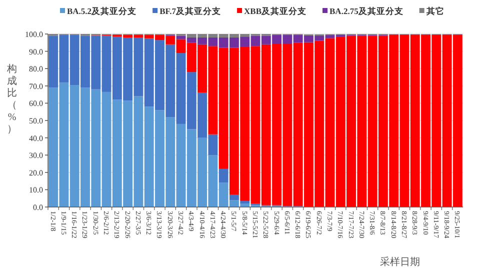 This screenshot has height=275, width=500. I want to click on y-tick-label: 0.0, so click(38, 207).